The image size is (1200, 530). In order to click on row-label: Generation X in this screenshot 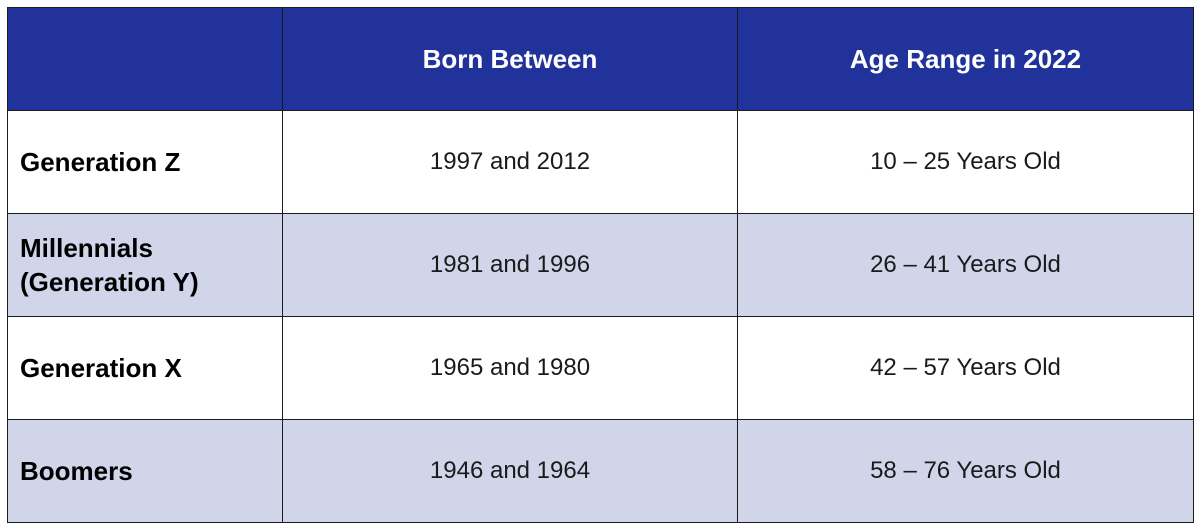, I will do `click(145, 368)`.